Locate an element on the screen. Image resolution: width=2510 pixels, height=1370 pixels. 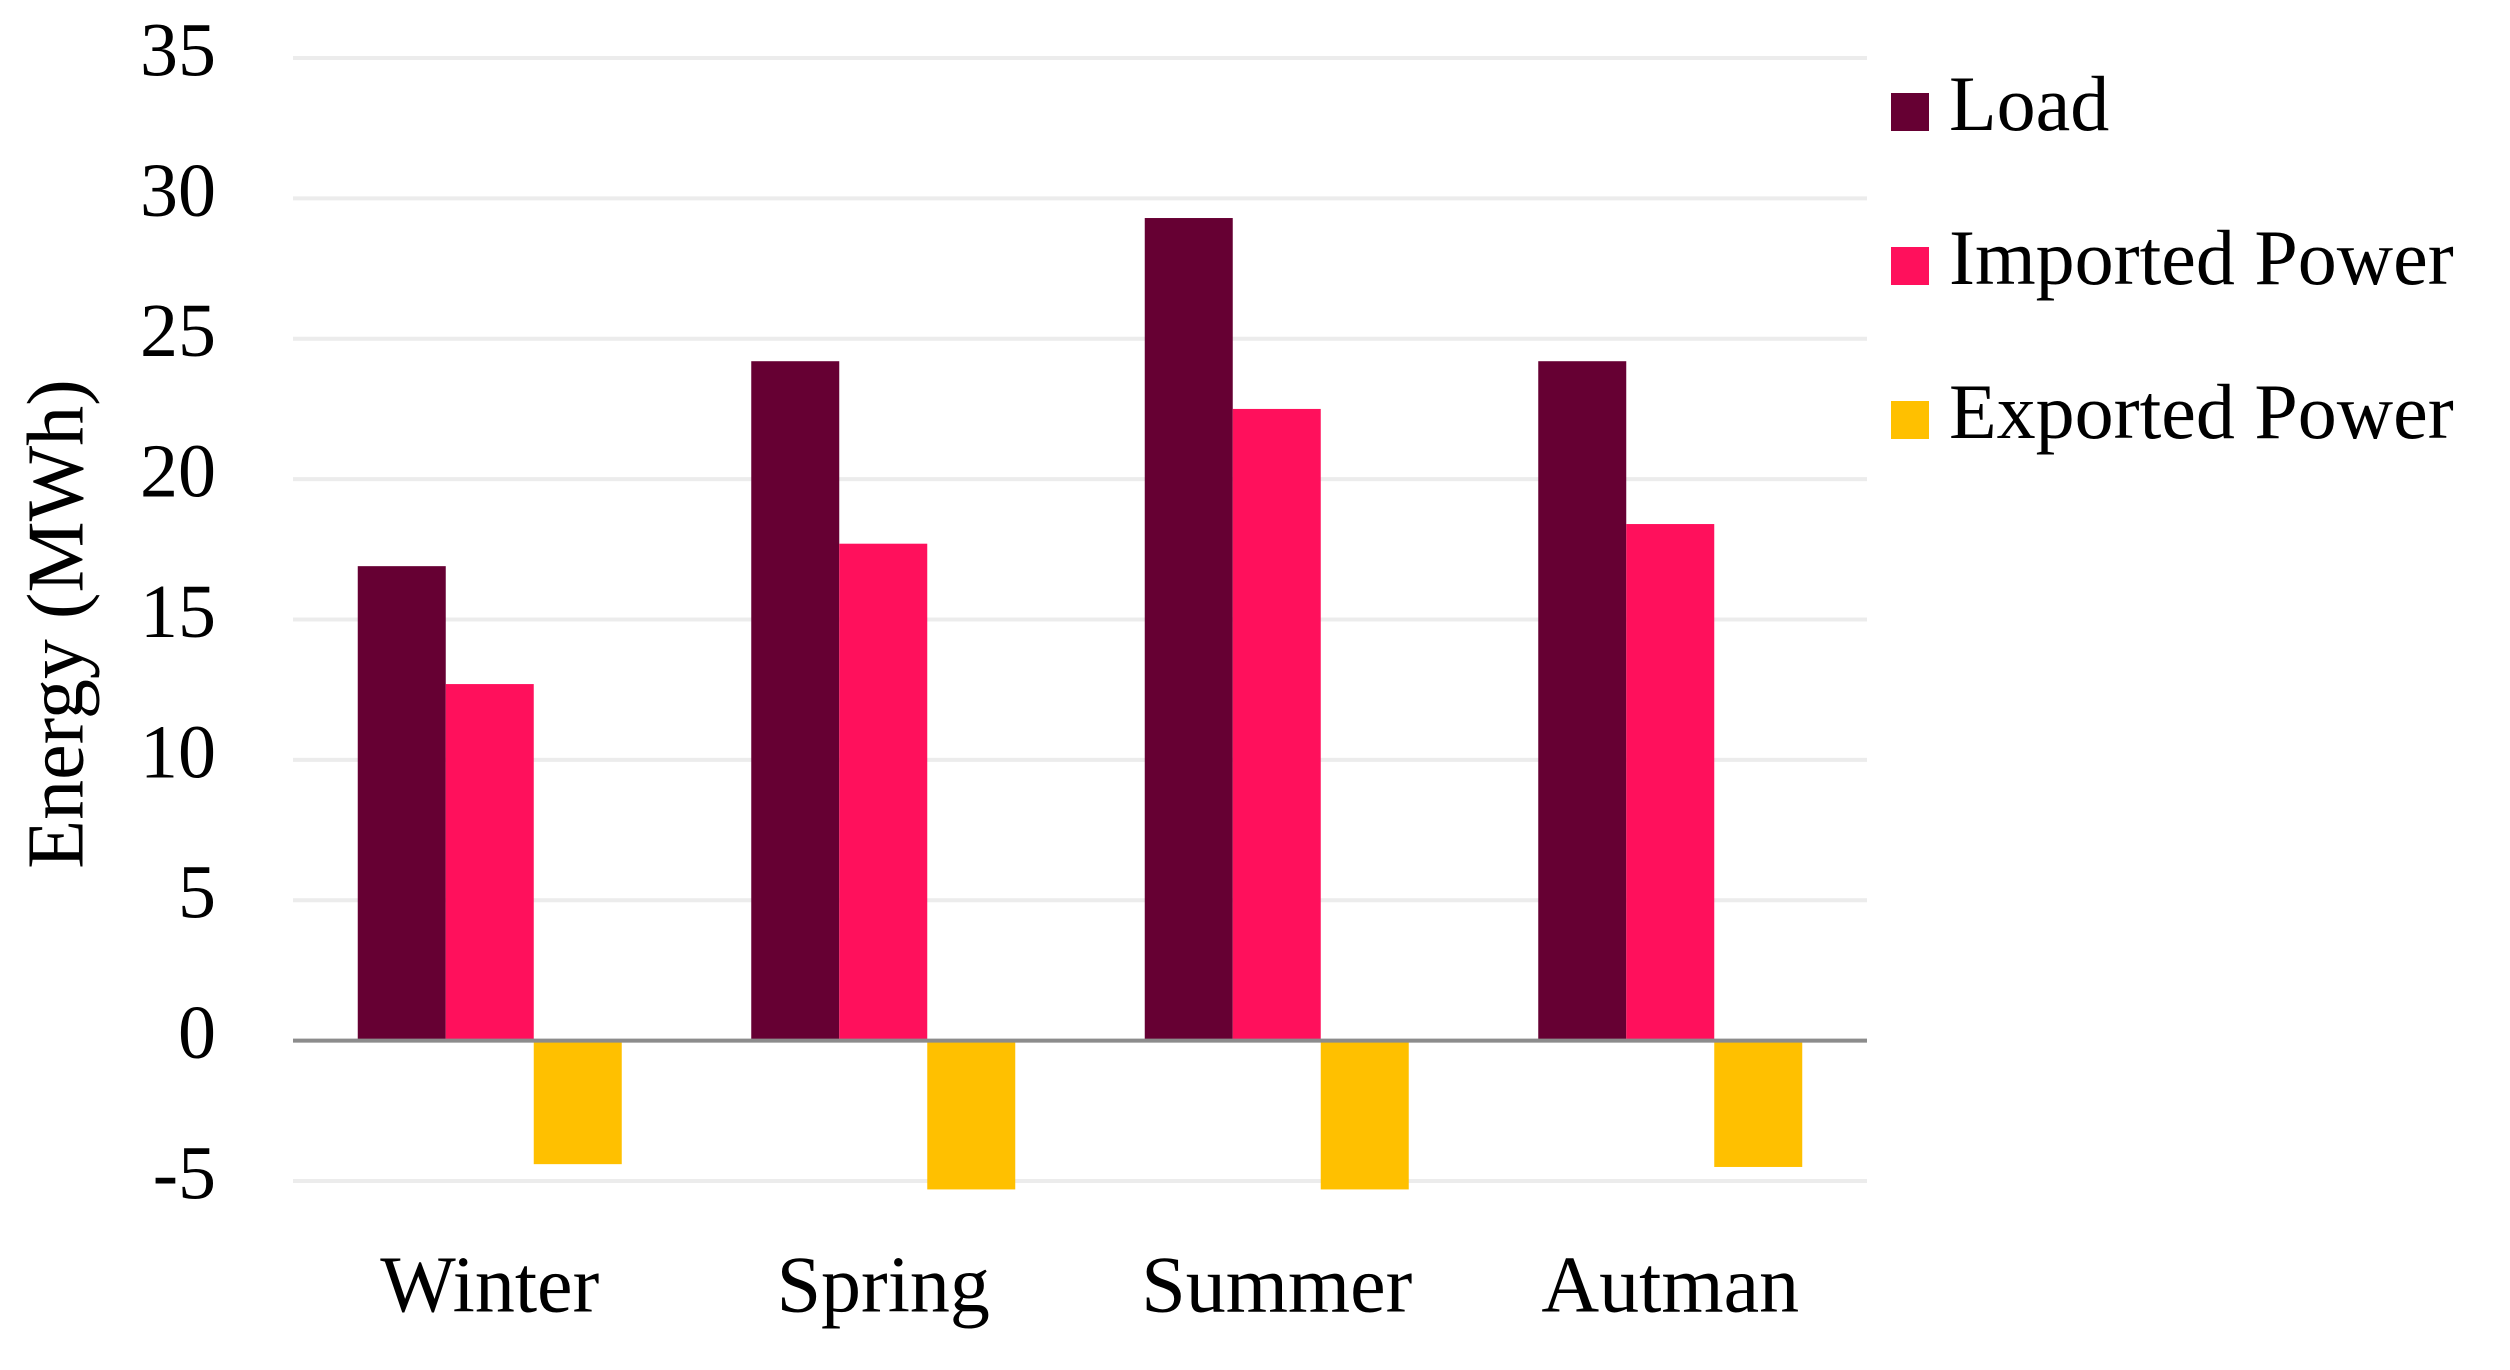
y-tick-label: 30 is located at coordinates (178, 191).